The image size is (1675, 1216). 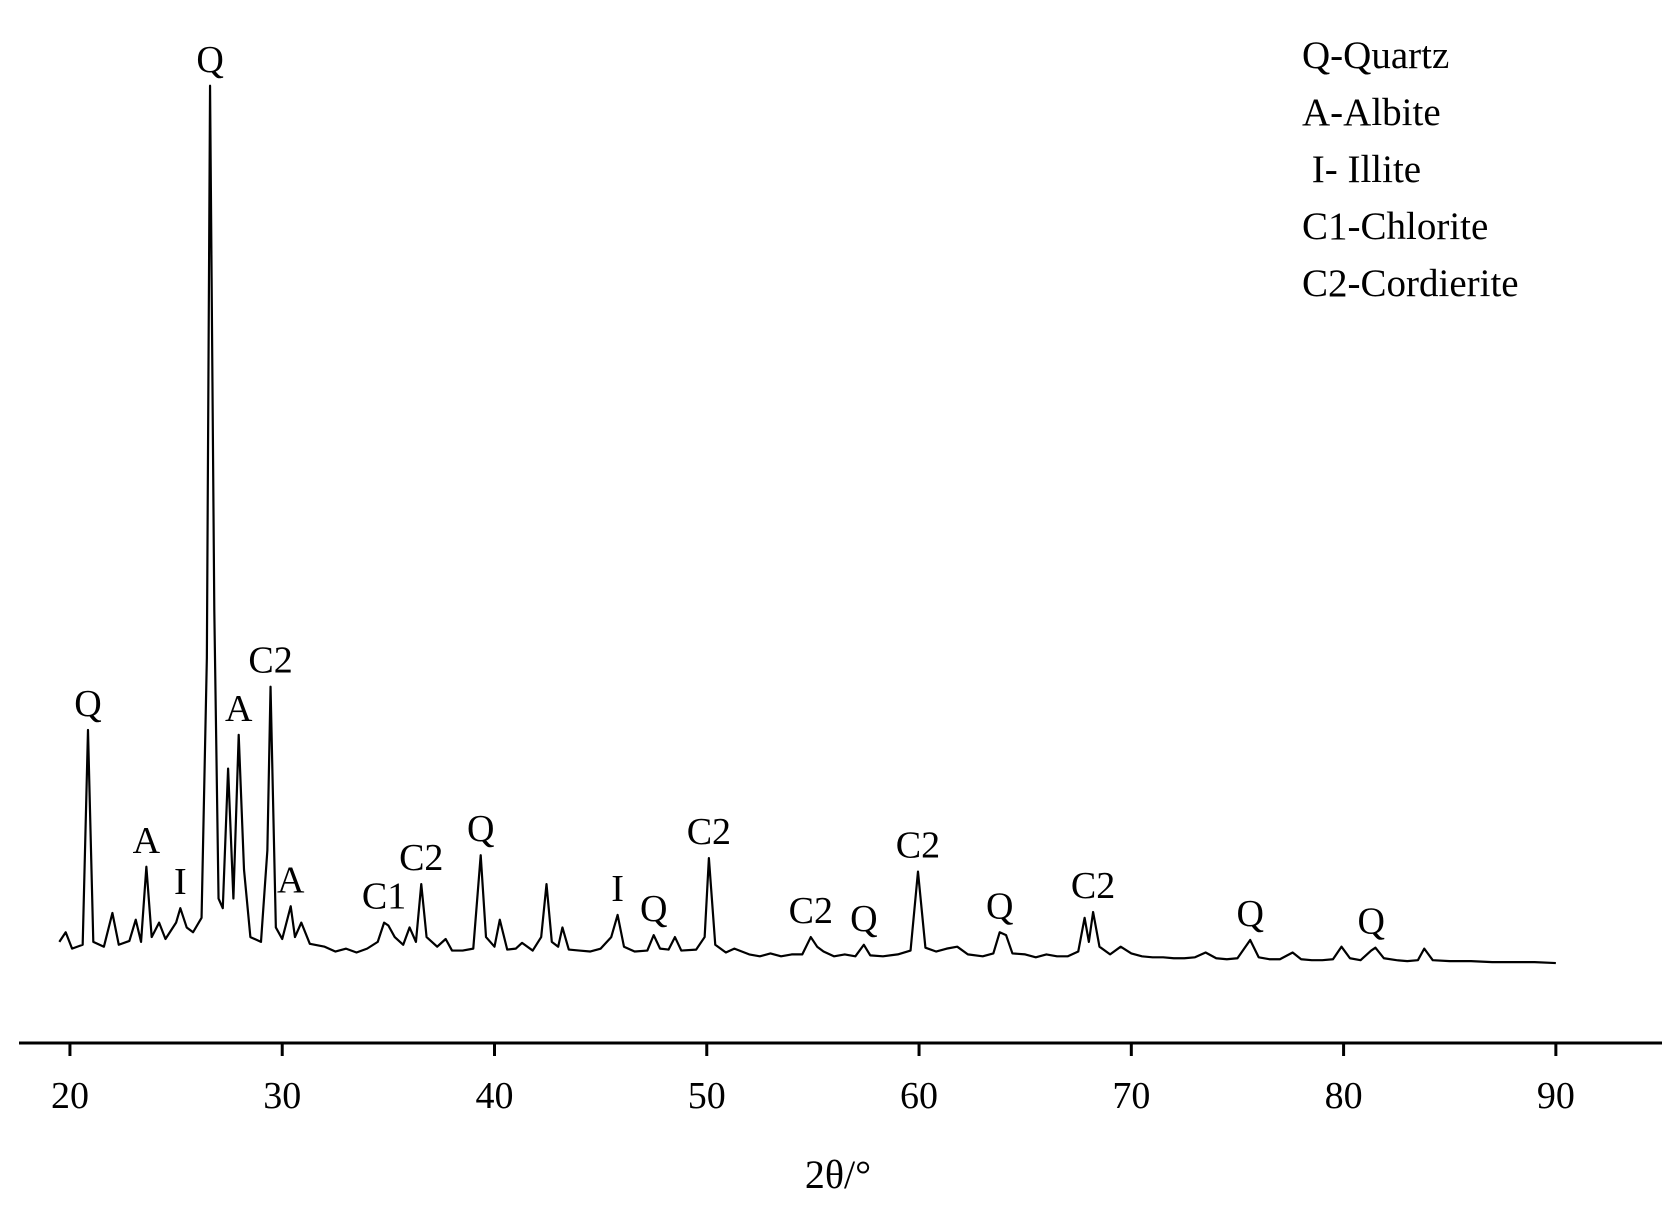 What do you see at coordinates (70, 1096) in the screenshot?
I see `x-tick-label: 20` at bounding box center [70, 1096].